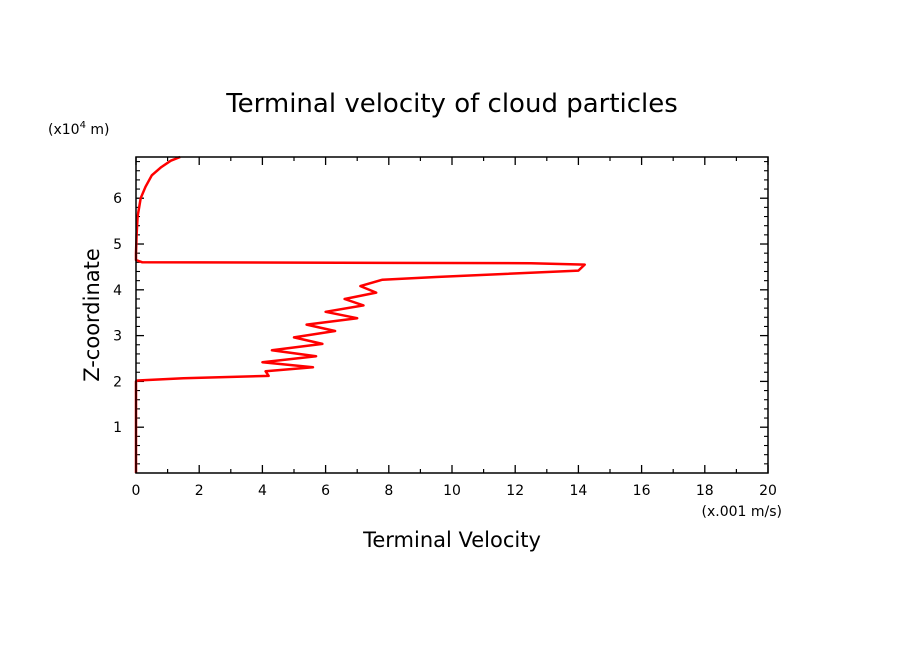  Describe the element at coordinates (117, 199) in the screenshot. I see `y-tick-label: 6` at that location.